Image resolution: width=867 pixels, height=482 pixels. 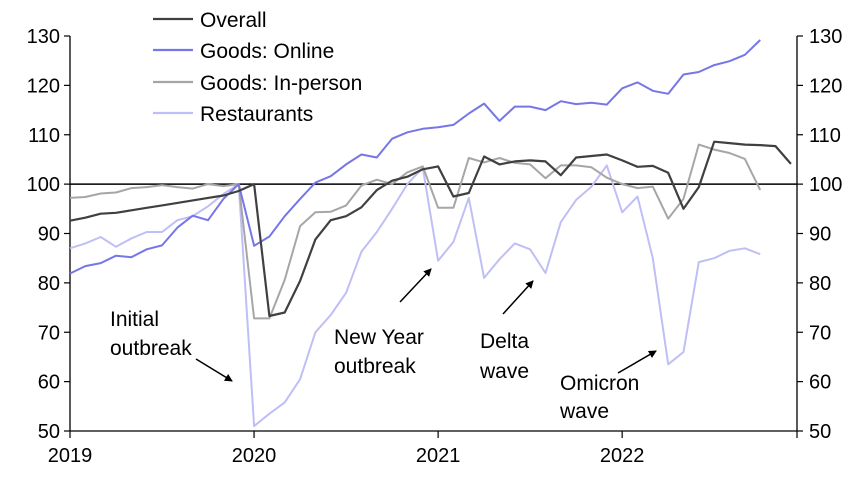 I want to click on y-tick-label-left: 50, so click(x=49, y=432).